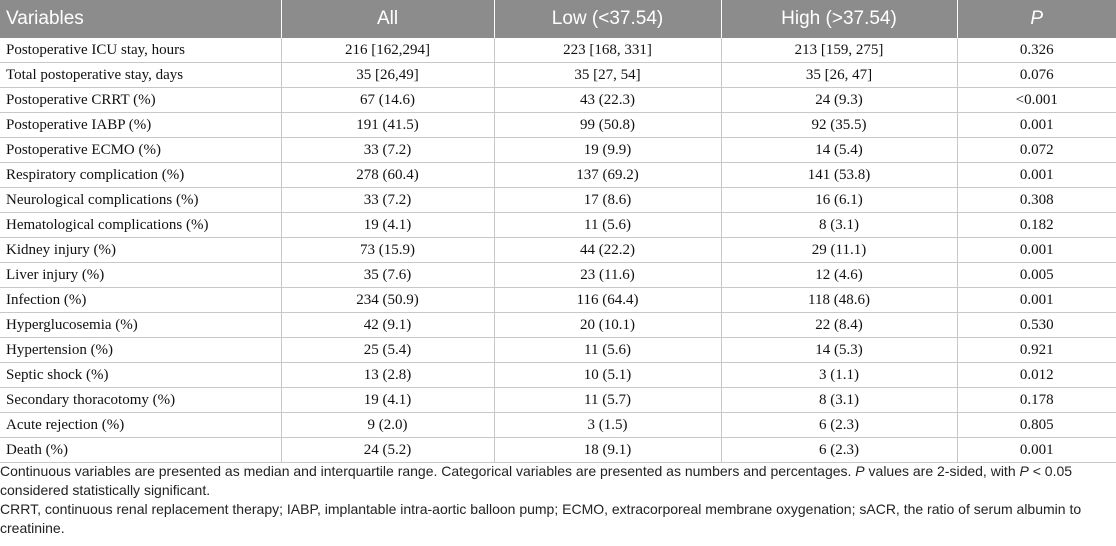 The width and height of the screenshot is (1116, 546). I want to click on cell-p-value: 0.326, so click(1036, 50).